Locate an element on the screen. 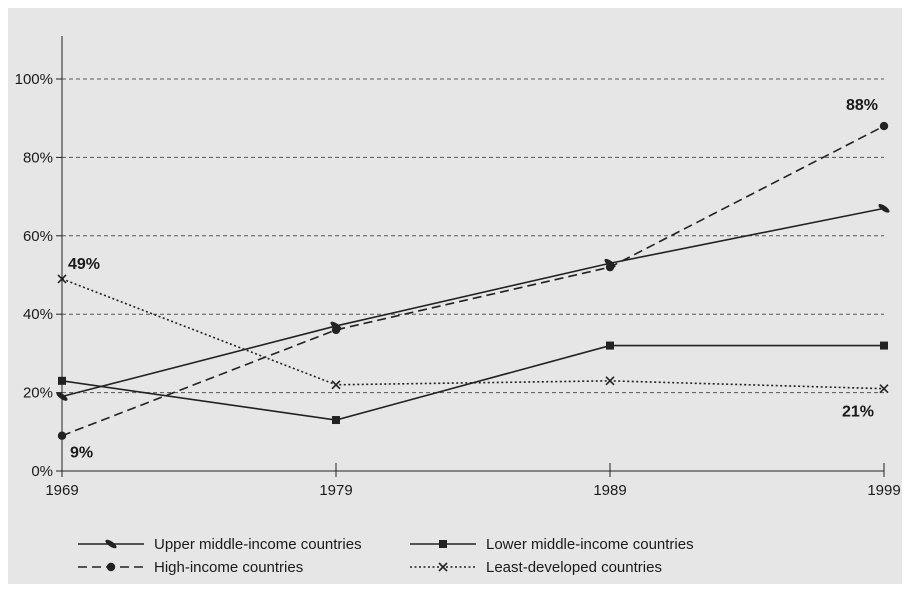 The image size is (906, 592). data-point-high-1969 is located at coordinates (62, 436).